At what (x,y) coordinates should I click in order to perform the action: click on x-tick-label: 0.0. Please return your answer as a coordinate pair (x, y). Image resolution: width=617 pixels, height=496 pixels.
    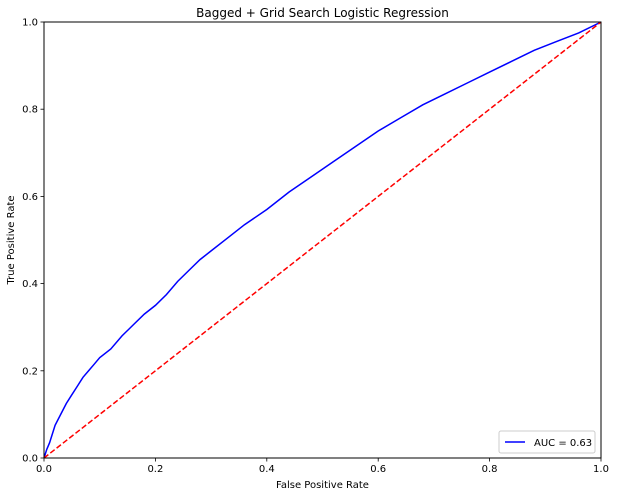
    Looking at the image, I should click on (44, 469).